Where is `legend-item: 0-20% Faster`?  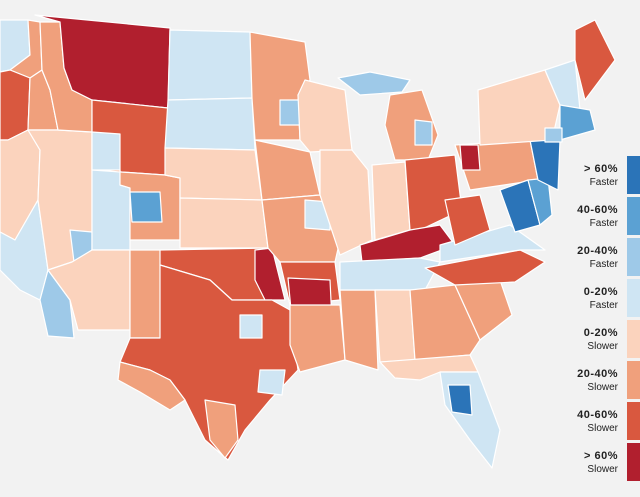 legend-item: 0-20% Faster is located at coordinates (604, 298).